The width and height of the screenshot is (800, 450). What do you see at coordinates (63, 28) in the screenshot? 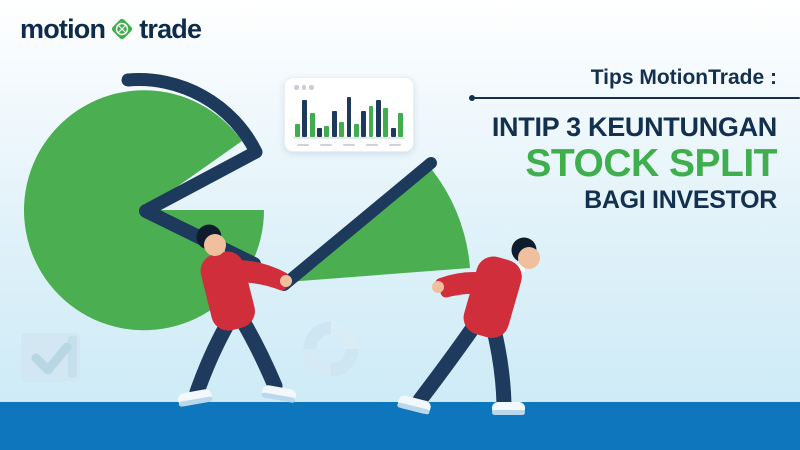
I see `logo-word-motion: motion` at bounding box center [63, 28].